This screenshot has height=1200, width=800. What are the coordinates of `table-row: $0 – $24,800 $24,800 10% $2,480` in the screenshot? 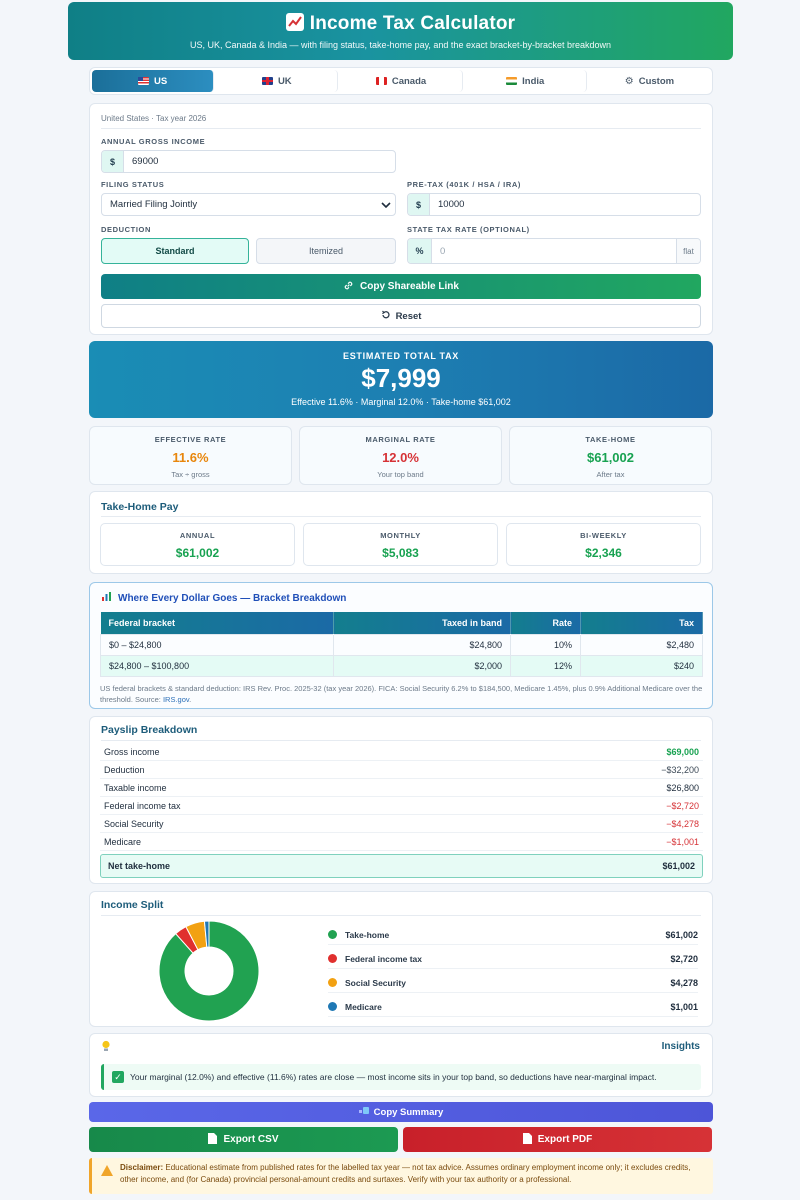 It's located at (401, 644).